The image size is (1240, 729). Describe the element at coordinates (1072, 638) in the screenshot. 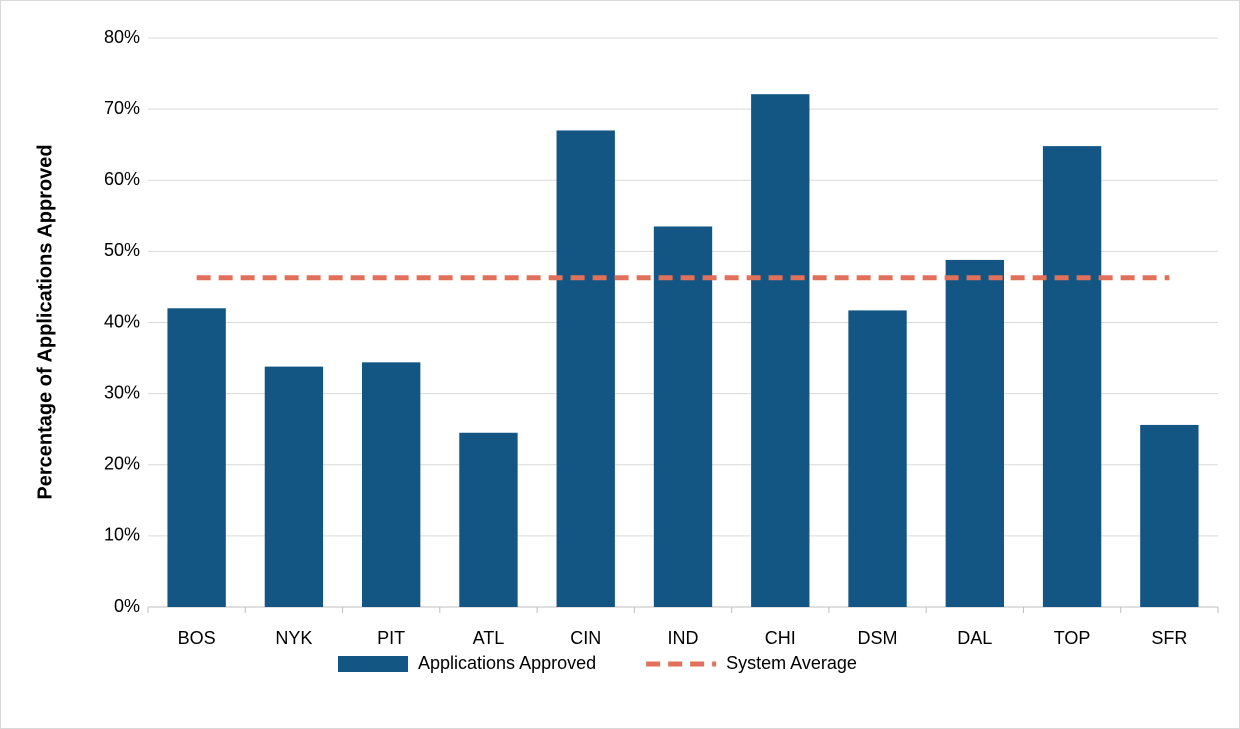

I see `x-tick-label: TOP` at that location.